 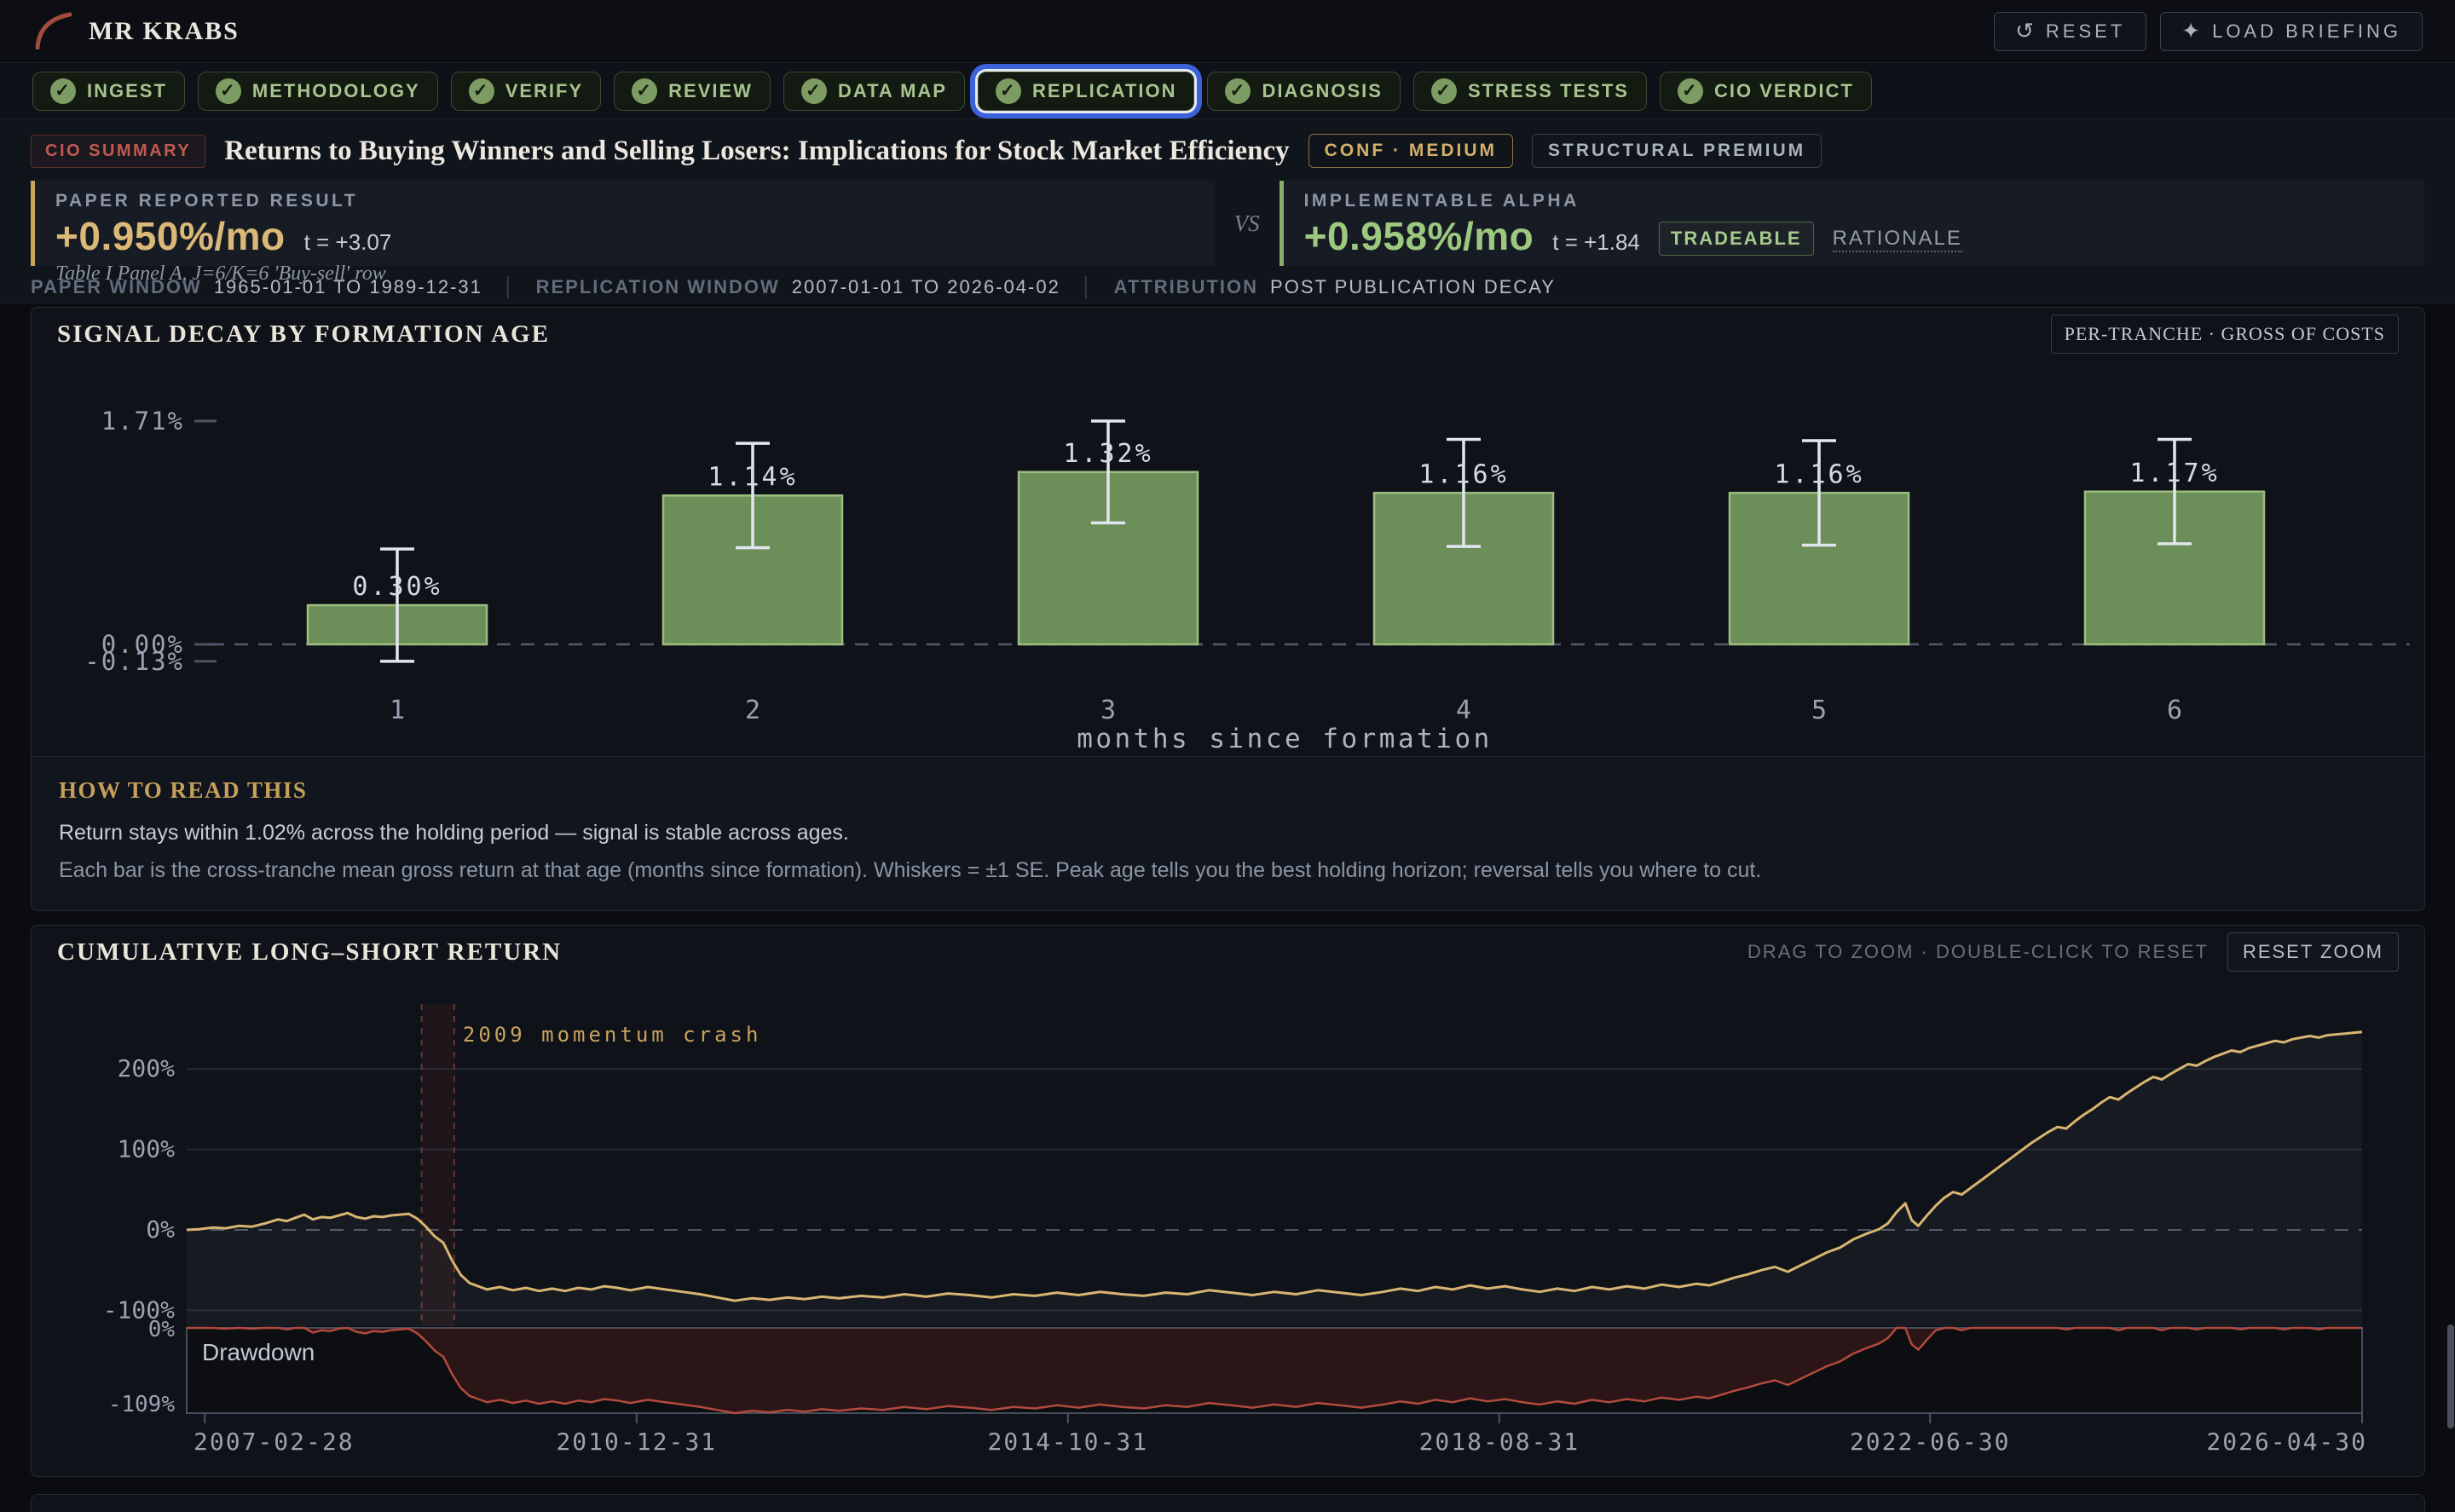 I want to click on top-header: MR KRABS ↺ RESET ✦ LOAD BRIEFING, so click(x=1227, y=31).